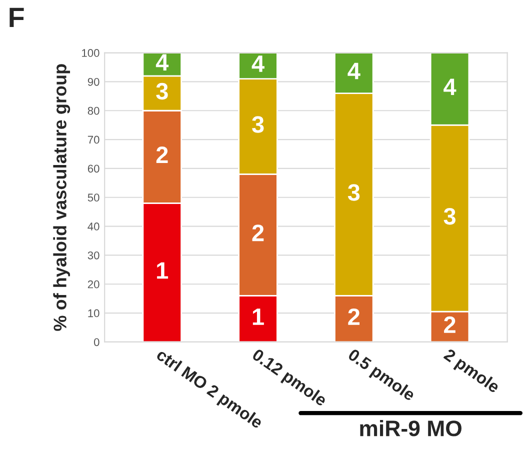  I want to click on series-label: 2, so click(450, 324).